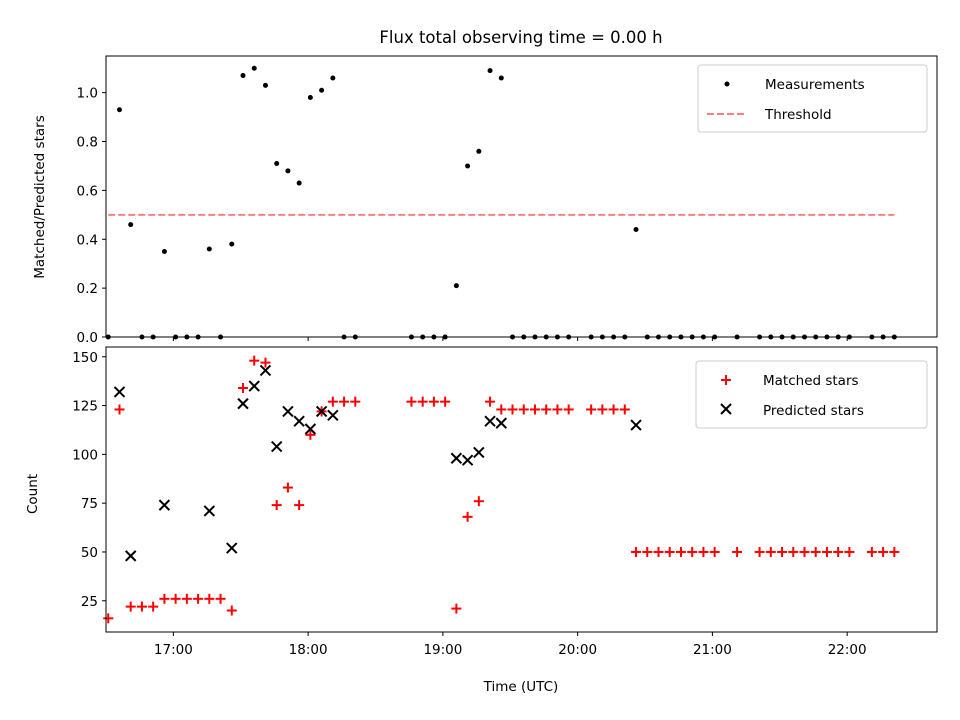  What do you see at coordinates (89, 553) in the screenshot?
I see `bottom-y-tick-label: 50` at bounding box center [89, 553].